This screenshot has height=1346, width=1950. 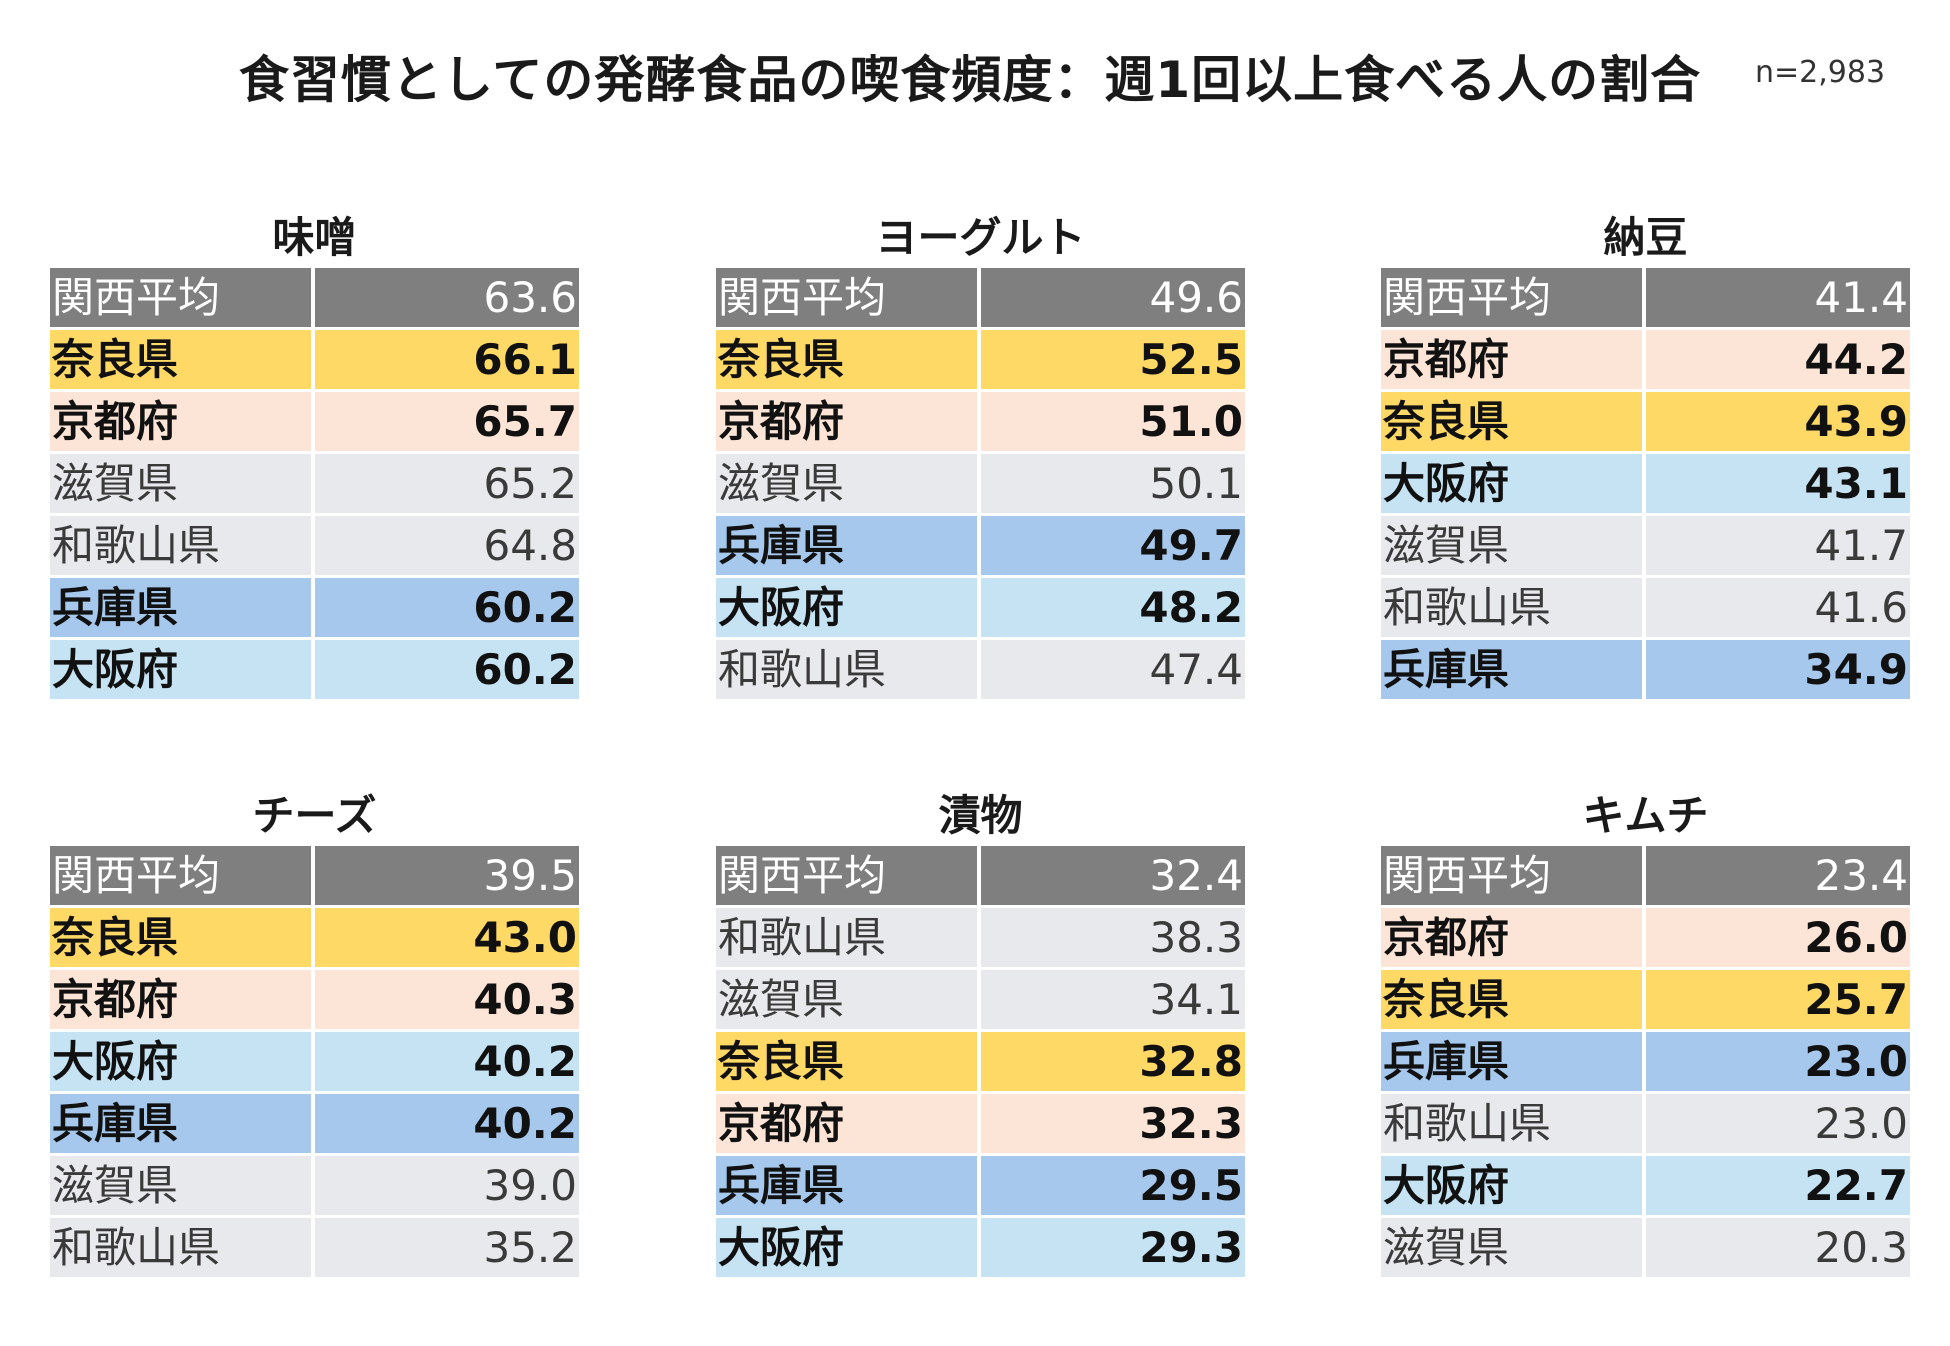 What do you see at coordinates (447, 1185) in the screenshot?
I see `percentage-value: 39.0` at bounding box center [447, 1185].